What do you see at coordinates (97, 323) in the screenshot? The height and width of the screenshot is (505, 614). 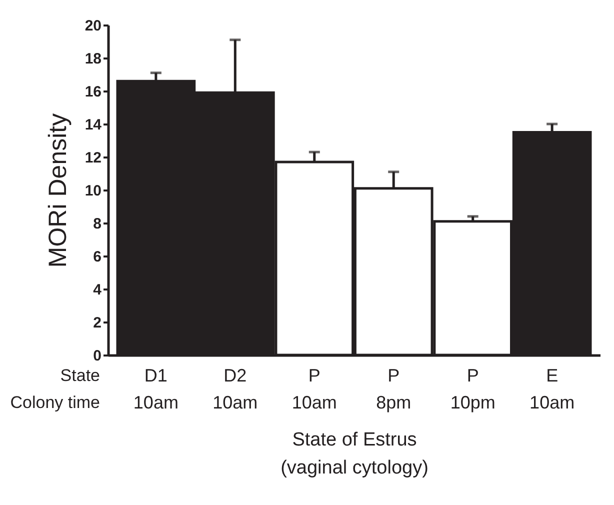 I see `y-tick-label: 2` at bounding box center [97, 323].